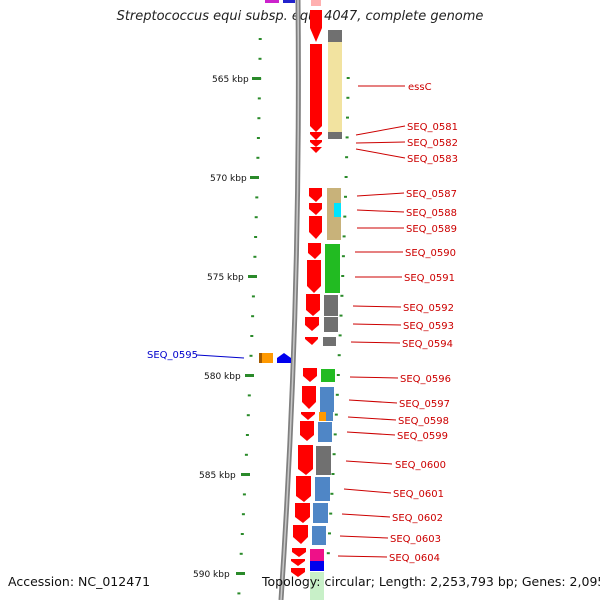 The image size is (600, 600). Describe the element at coordinates (428, 326) in the screenshot. I see `gene-label: SEQ_0593` at that location.